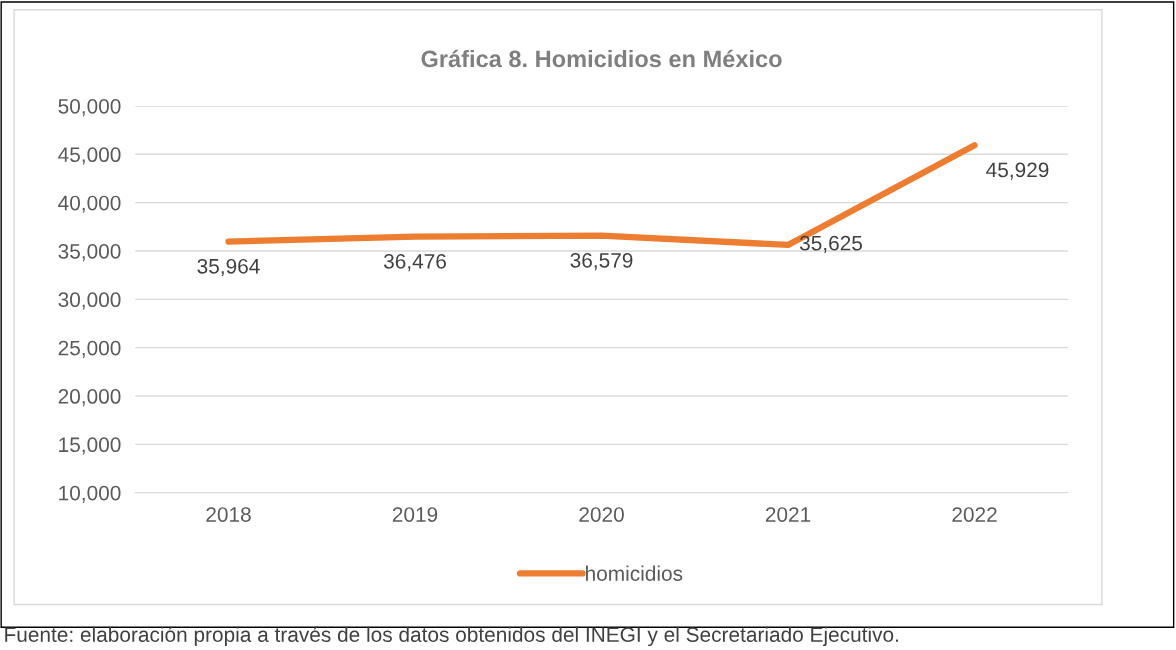  What do you see at coordinates (634, 573) in the screenshot?
I see `legend-label: homicidios` at bounding box center [634, 573].